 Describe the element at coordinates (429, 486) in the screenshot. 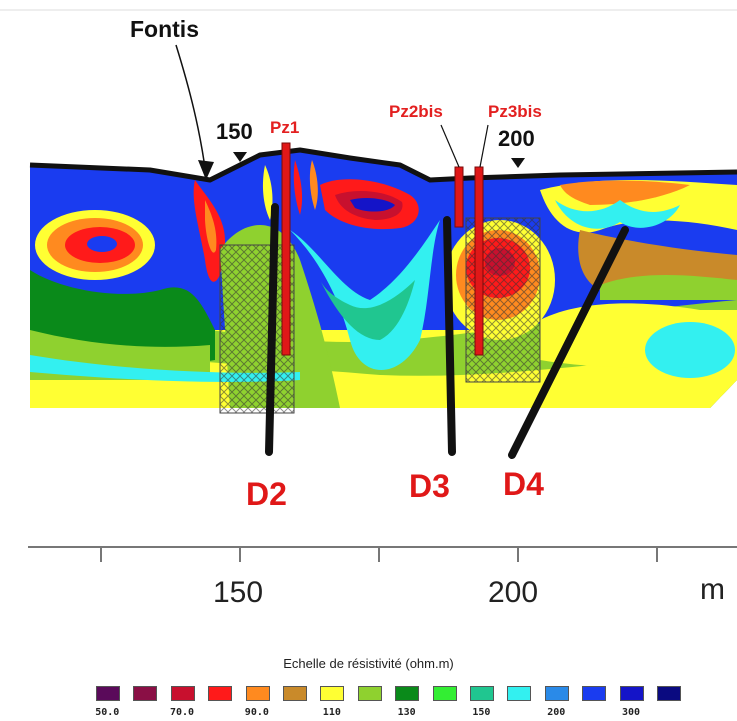

I see `drill-label-d3: D3` at that location.